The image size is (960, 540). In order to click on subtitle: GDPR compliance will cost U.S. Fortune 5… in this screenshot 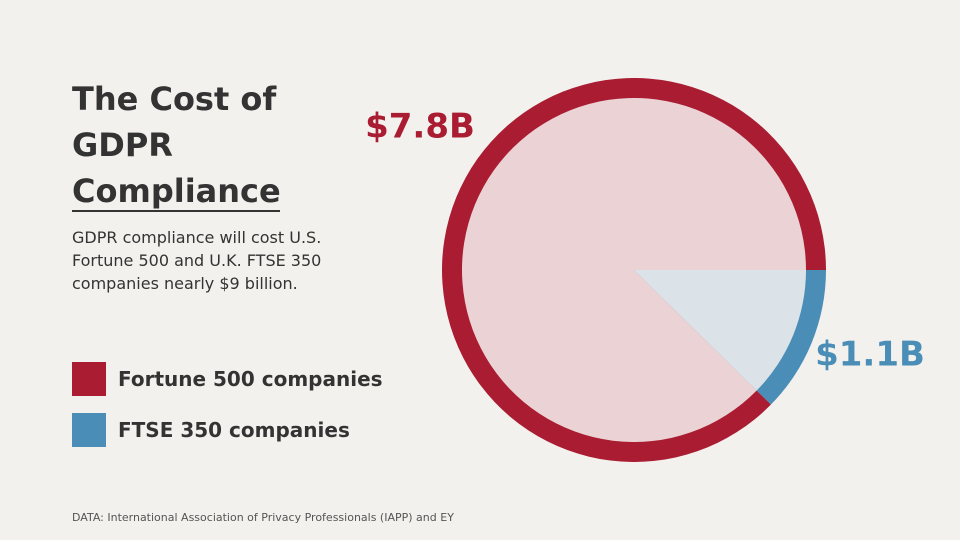, I will do `click(197, 260)`.